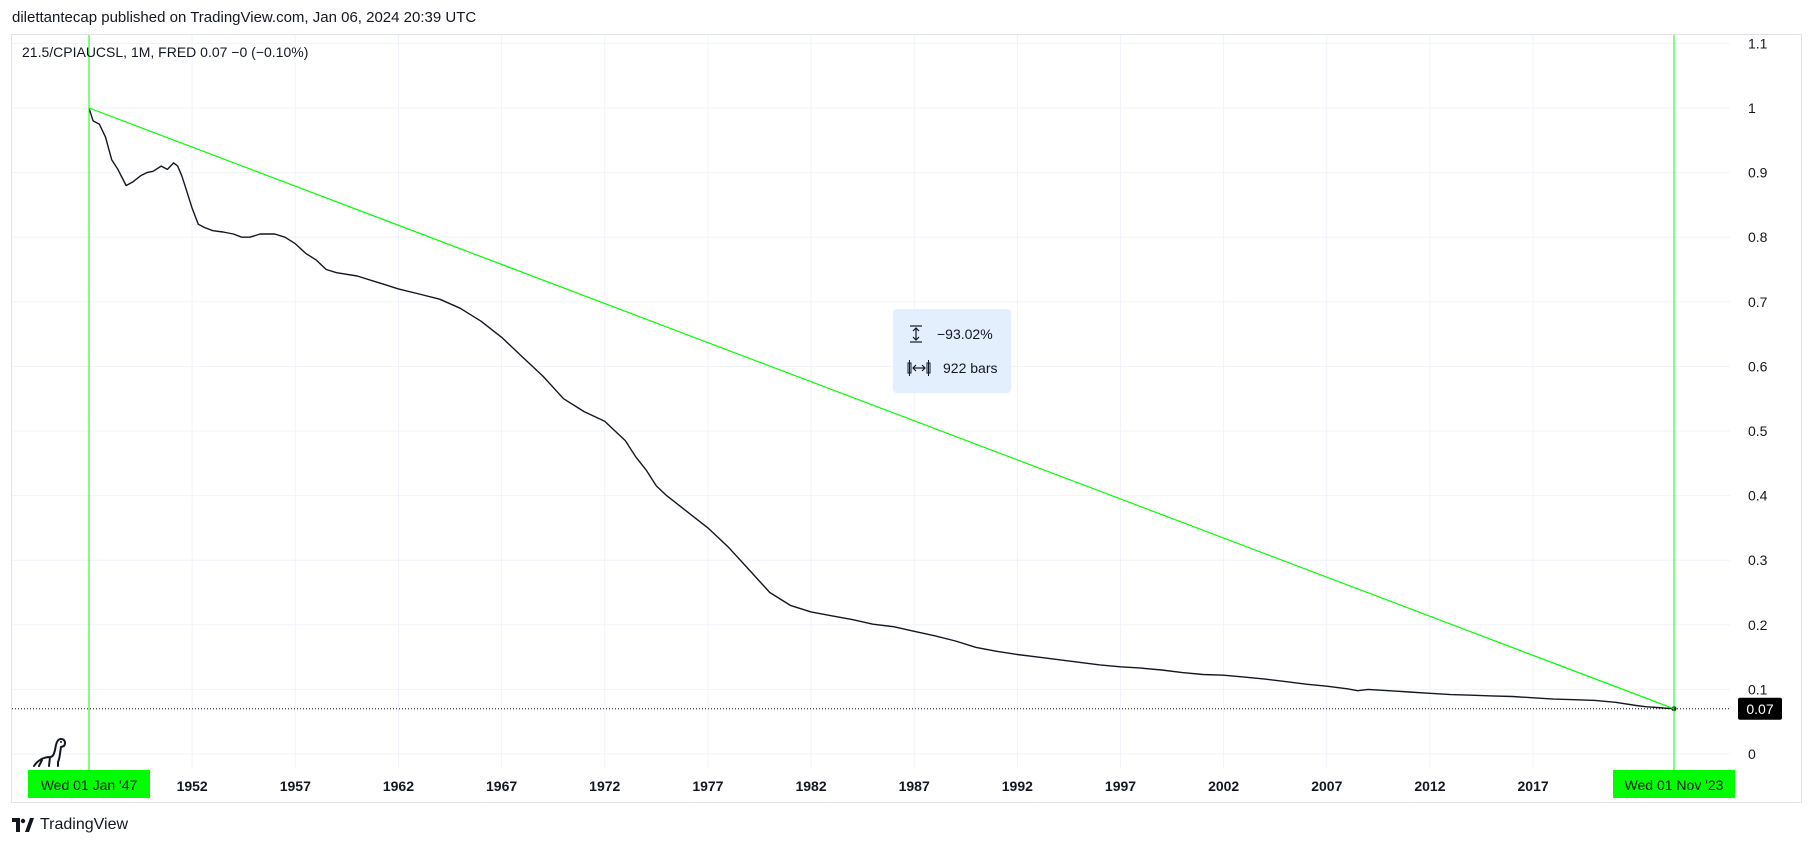  Describe the element at coordinates (919, 368) in the screenshot. I see `horizontal-arrows-icon` at that location.